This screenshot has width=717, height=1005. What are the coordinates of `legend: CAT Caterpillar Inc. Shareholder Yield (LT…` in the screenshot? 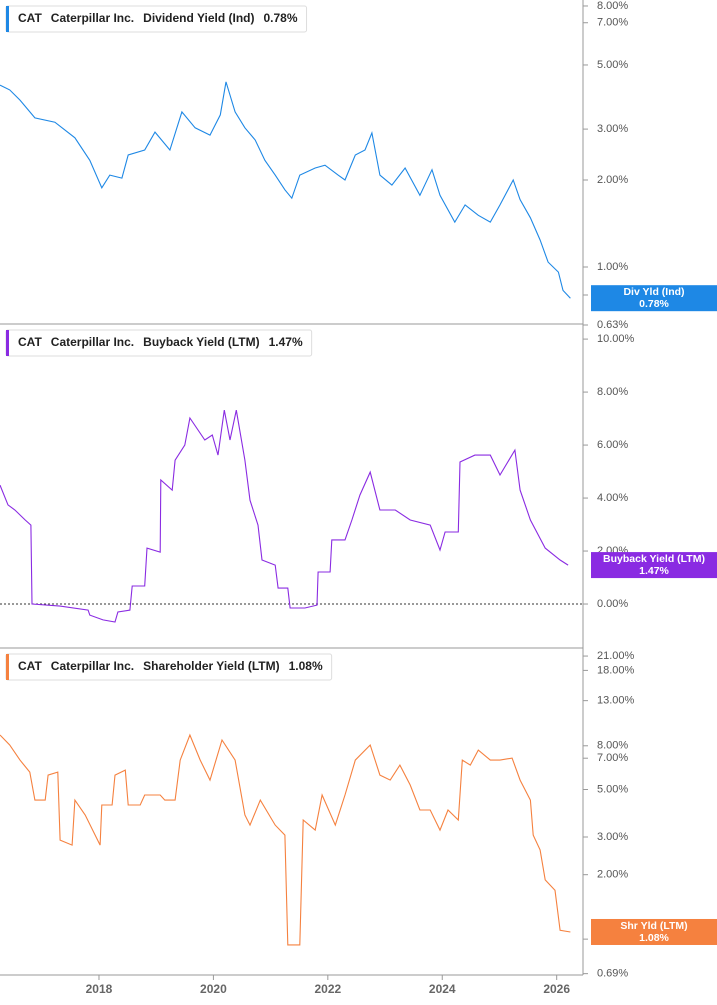 It's located at (169, 667).